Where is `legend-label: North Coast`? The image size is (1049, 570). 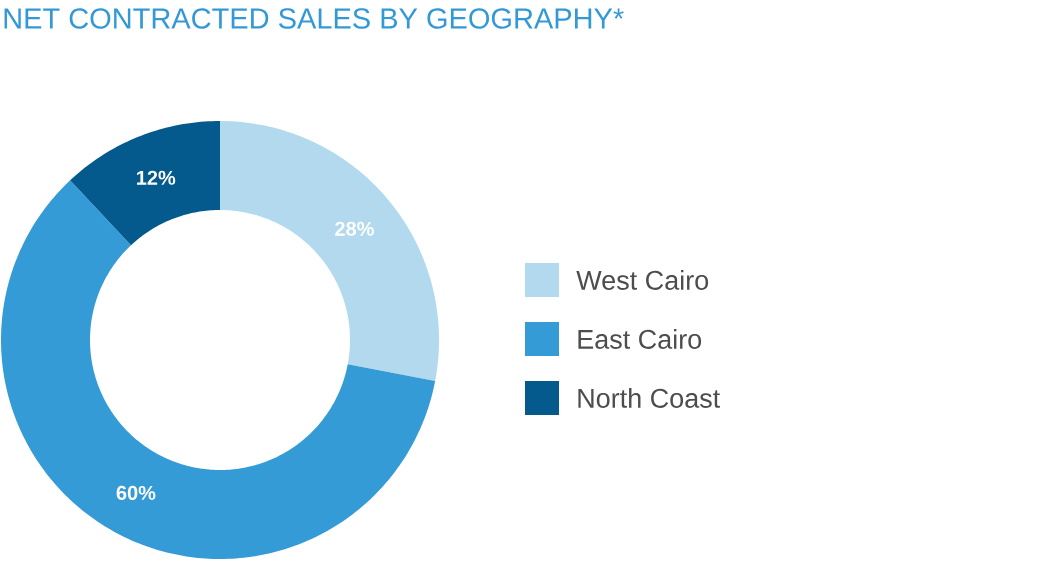
legend-label: North Coast is located at coordinates (649, 398).